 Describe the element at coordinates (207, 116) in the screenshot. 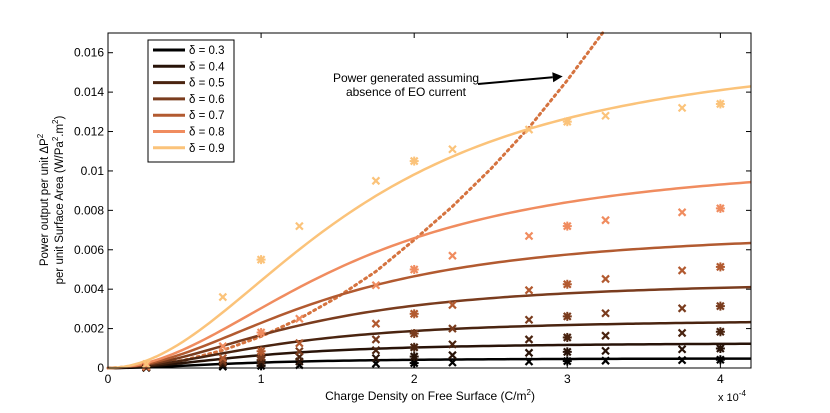

I see `legend-label-0.7: δ = 0.7` at that location.